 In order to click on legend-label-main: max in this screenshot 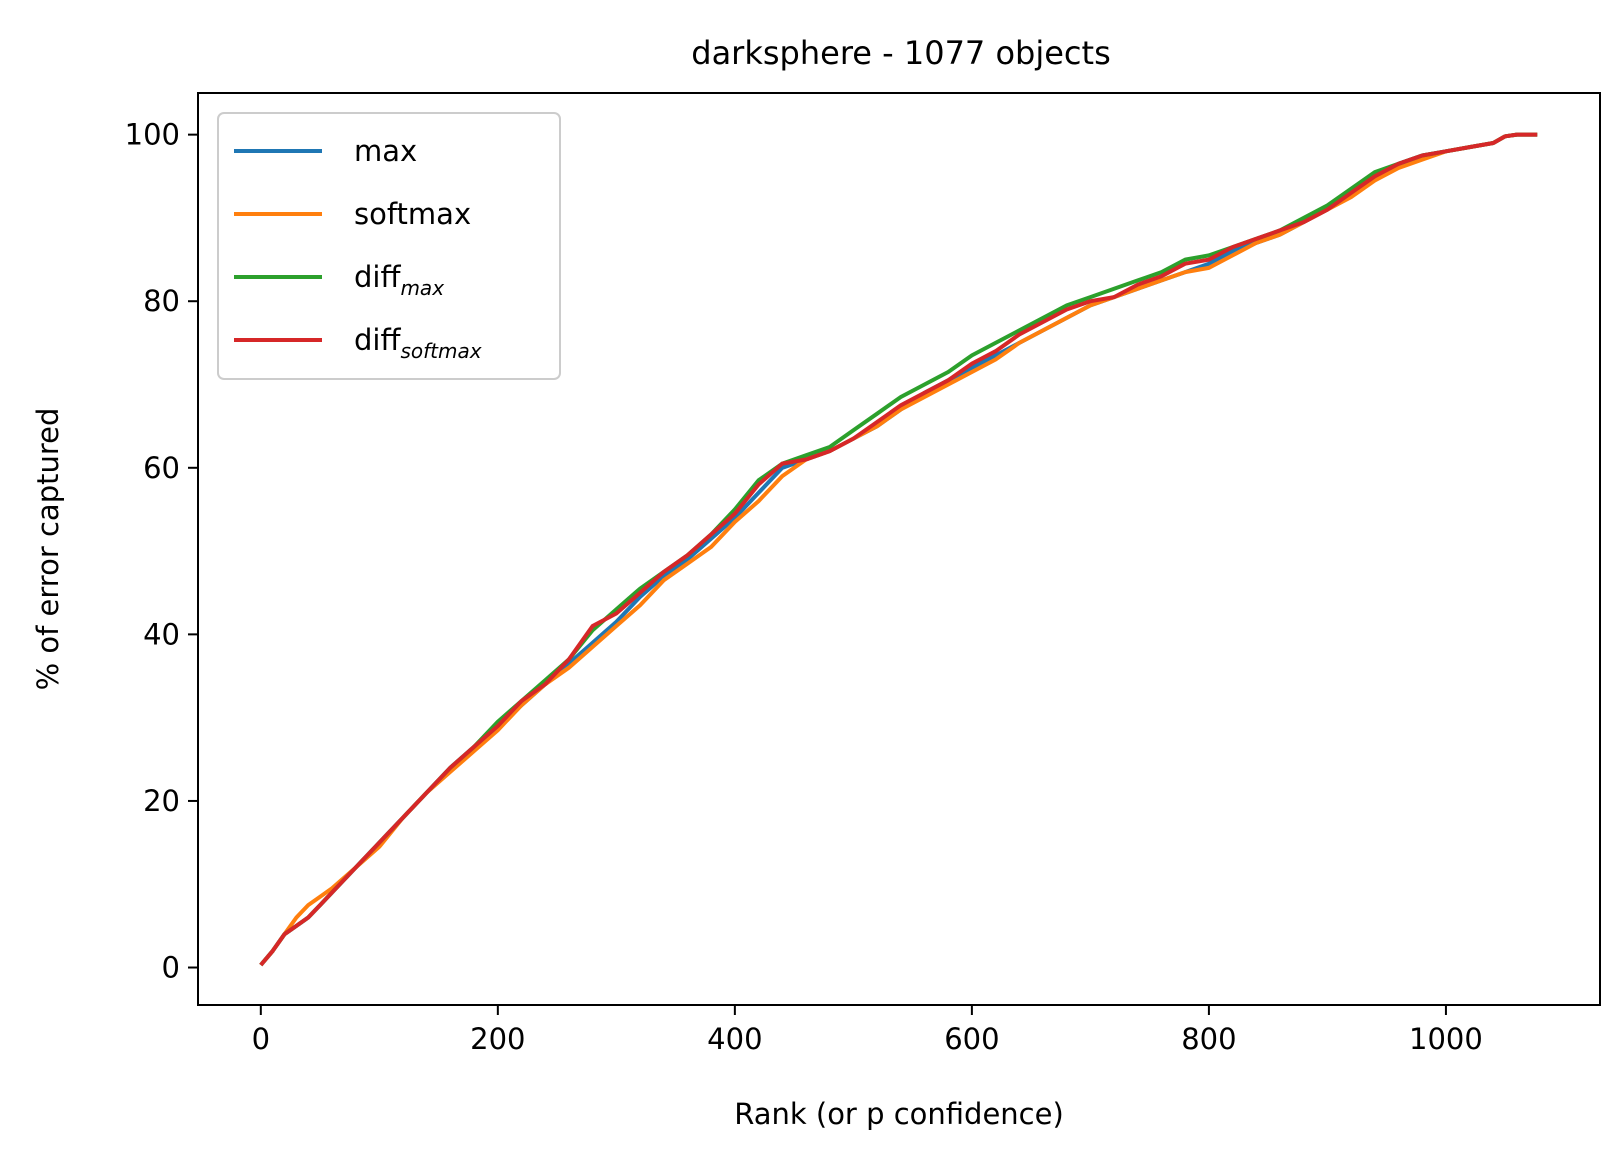, I will do `click(385, 151)`.